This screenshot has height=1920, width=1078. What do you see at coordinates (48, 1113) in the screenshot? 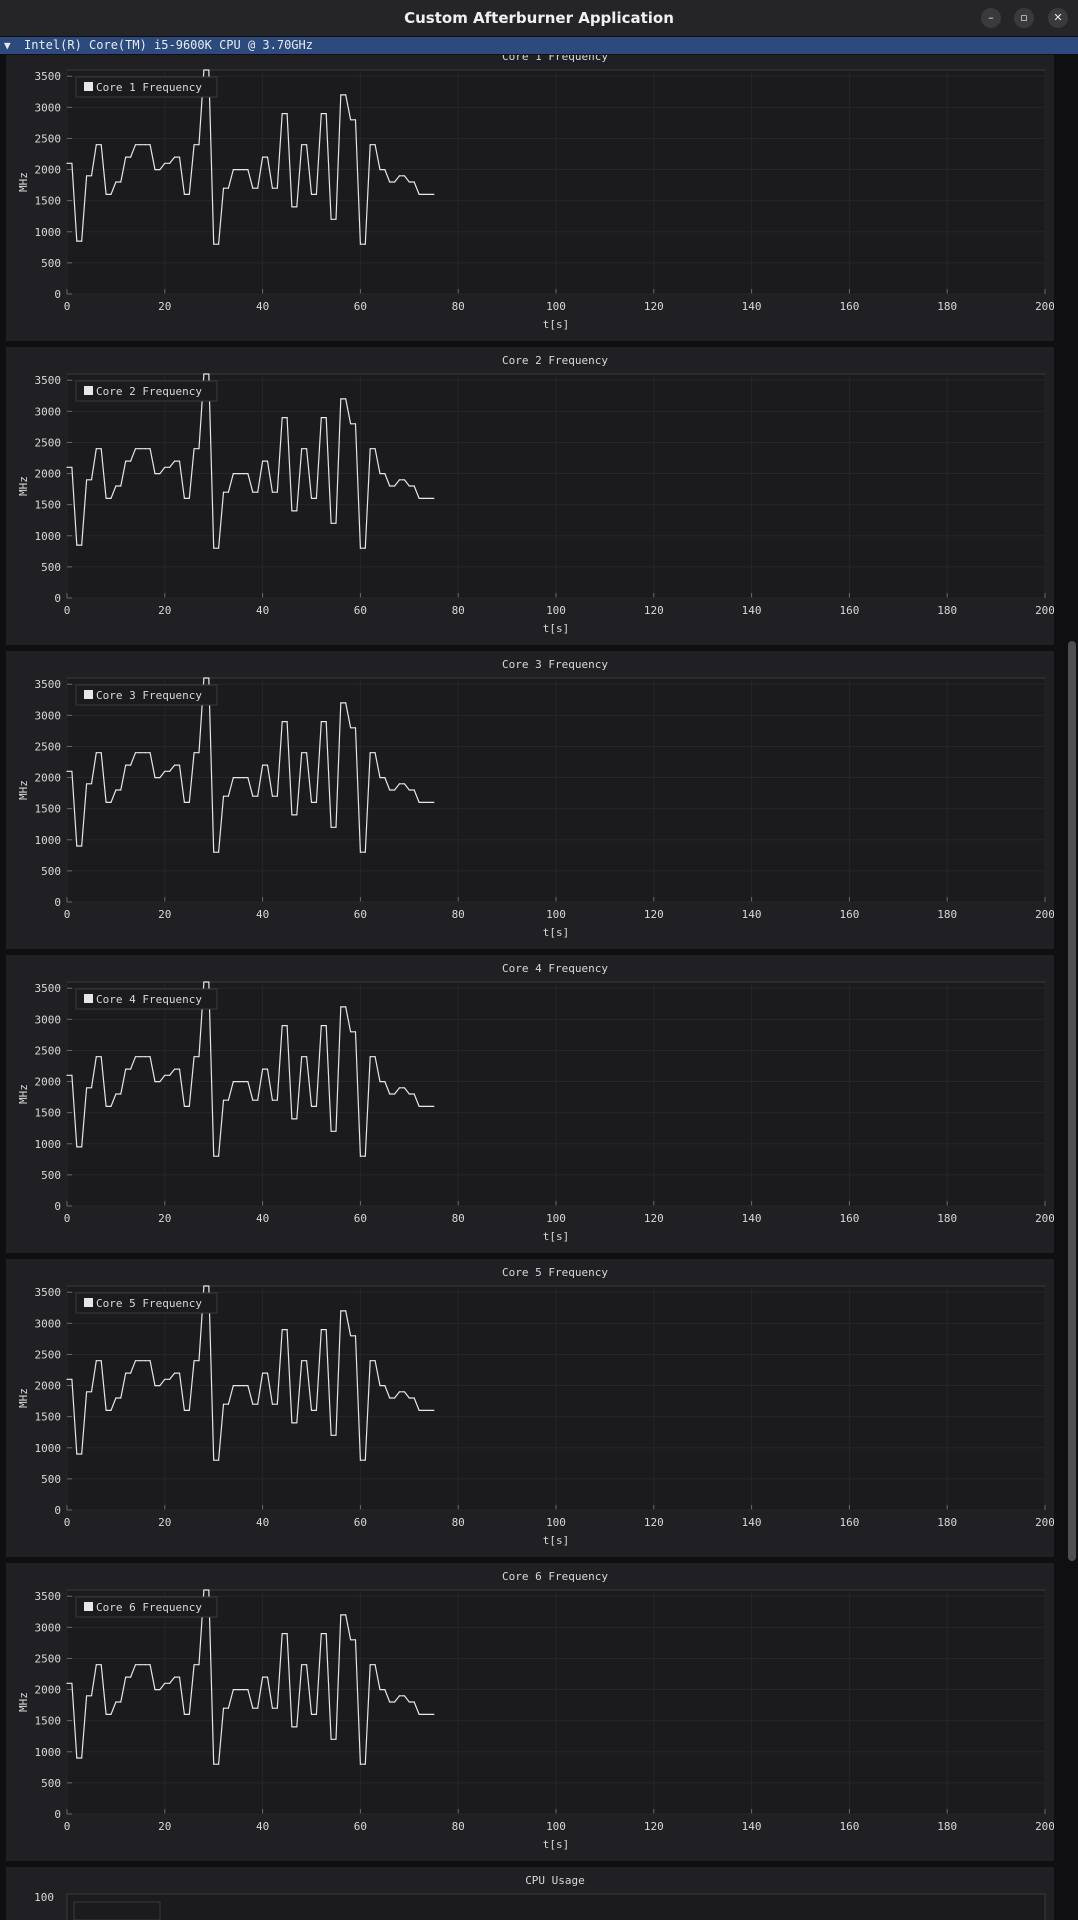
I see `y-tick-label: 1500` at bounding box center [48, 1113].